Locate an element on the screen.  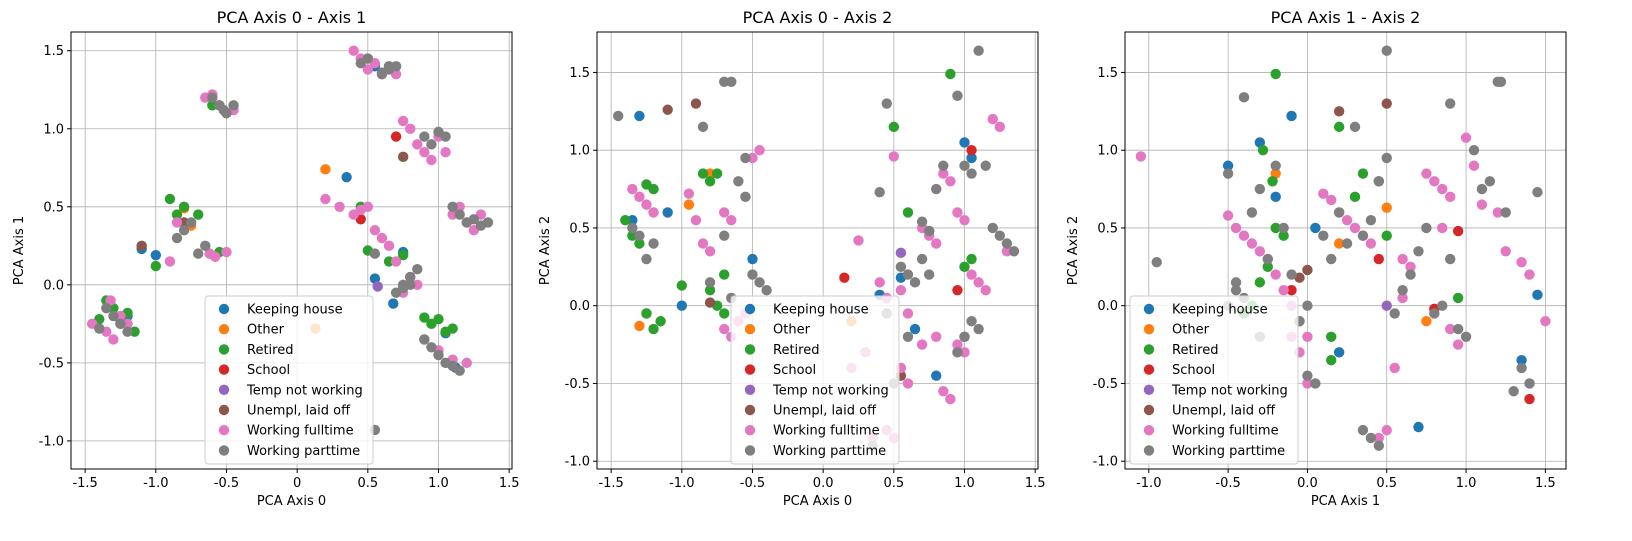
y-tick-label: -0.5 is located at coordinates (577, 384).